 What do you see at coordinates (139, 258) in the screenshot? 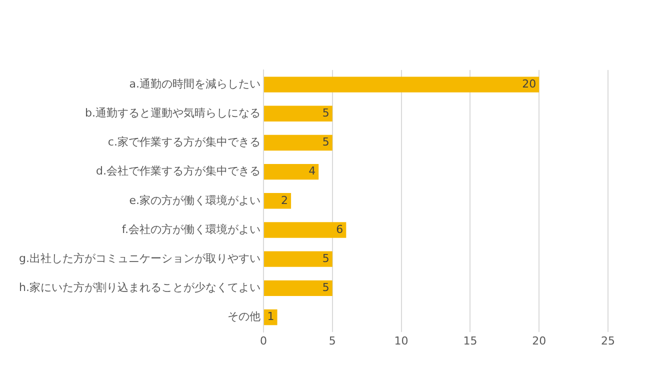
I see `y-tick-label: g.出社した方がコミュニケーションが取りやすい` at bounding box center [139, 258].